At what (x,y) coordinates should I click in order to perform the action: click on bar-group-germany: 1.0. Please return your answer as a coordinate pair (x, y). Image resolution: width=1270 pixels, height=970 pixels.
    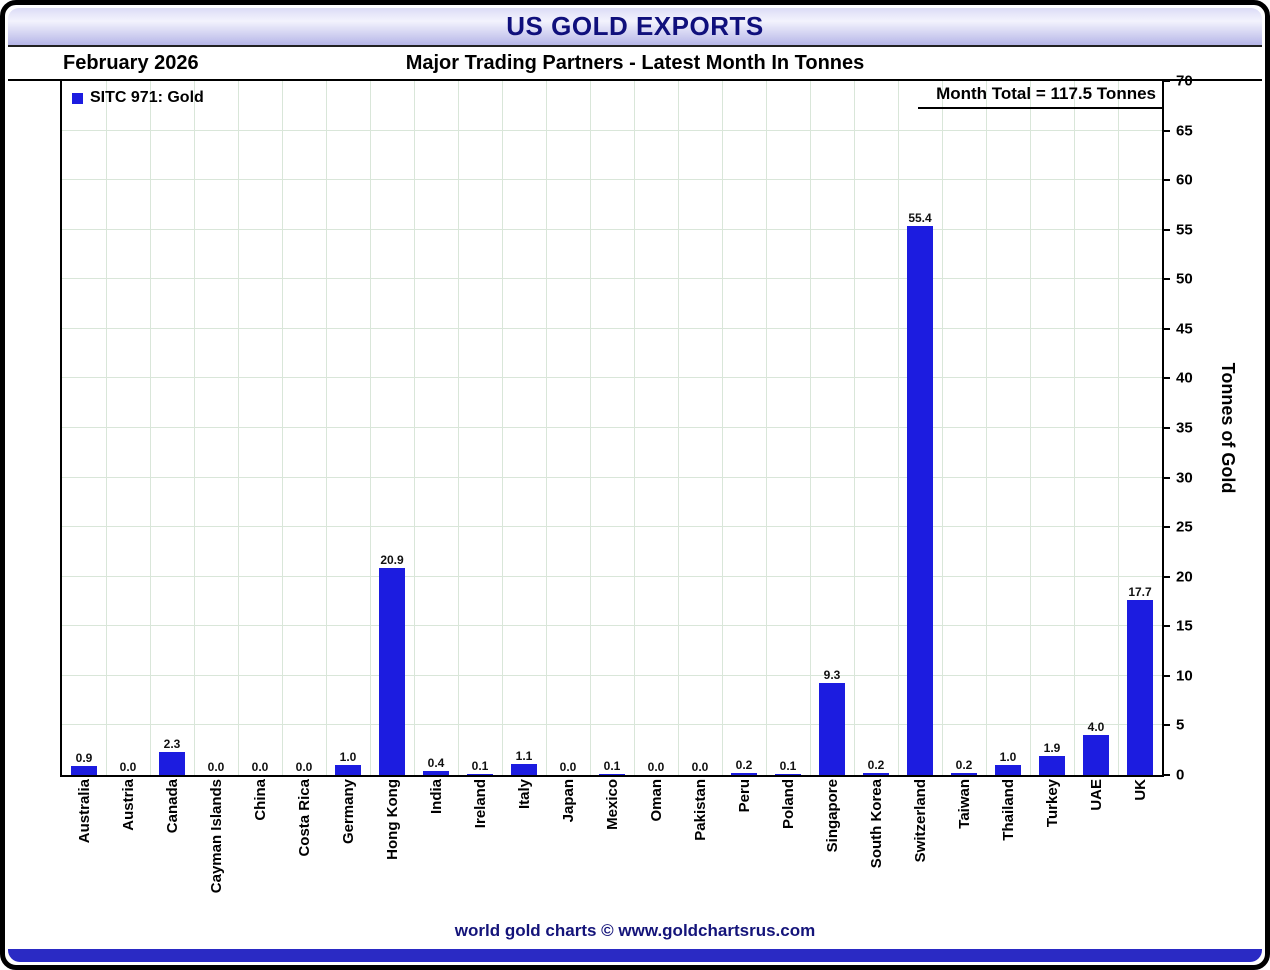
    Looking at the image, I should click on (348, 428).